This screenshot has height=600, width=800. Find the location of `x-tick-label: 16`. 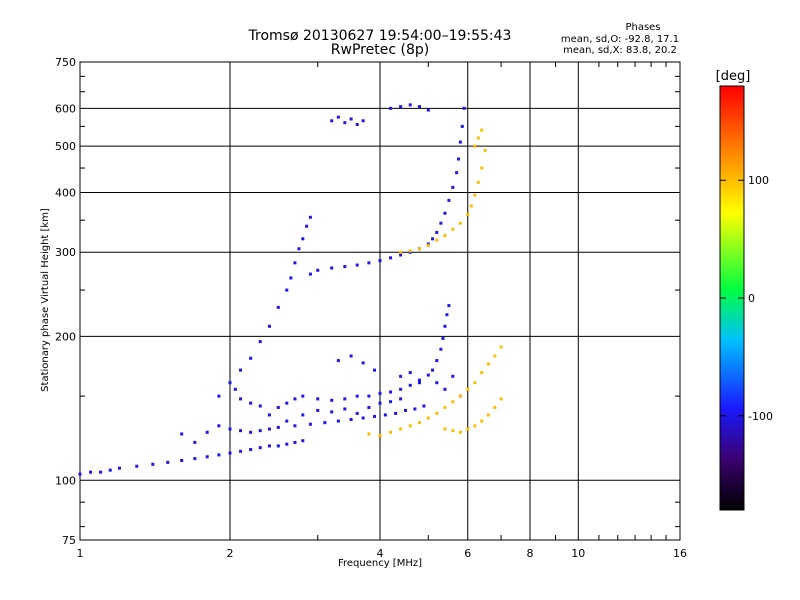

x-tick-label: 16 is located at coordinates (680, 553).